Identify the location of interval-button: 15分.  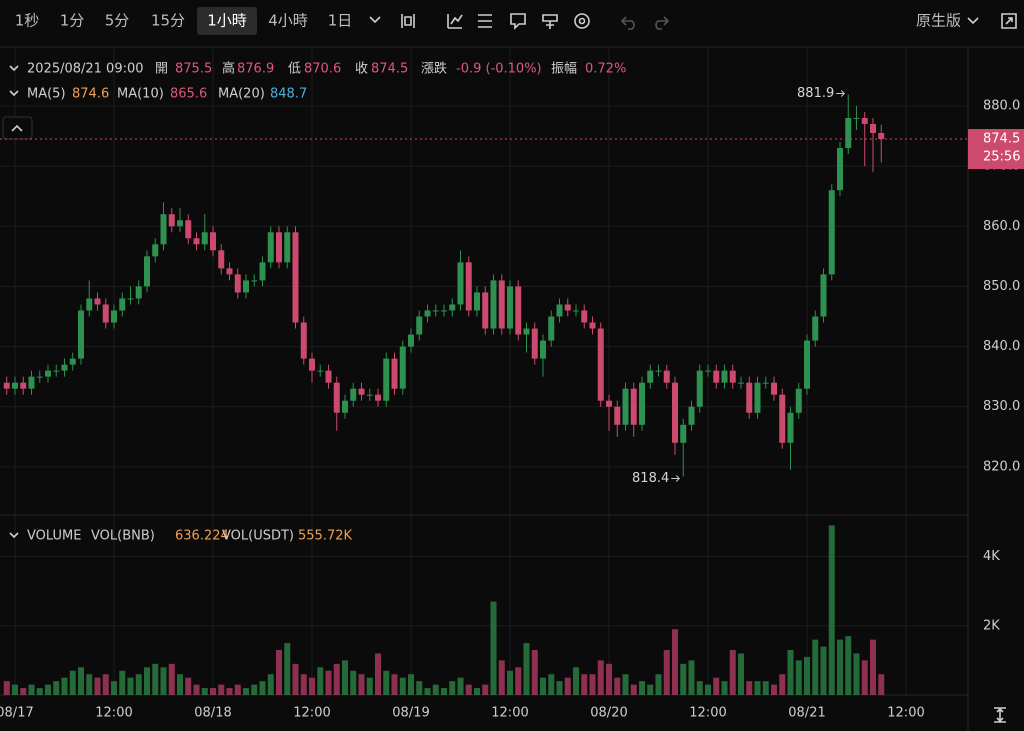
(168, 21).